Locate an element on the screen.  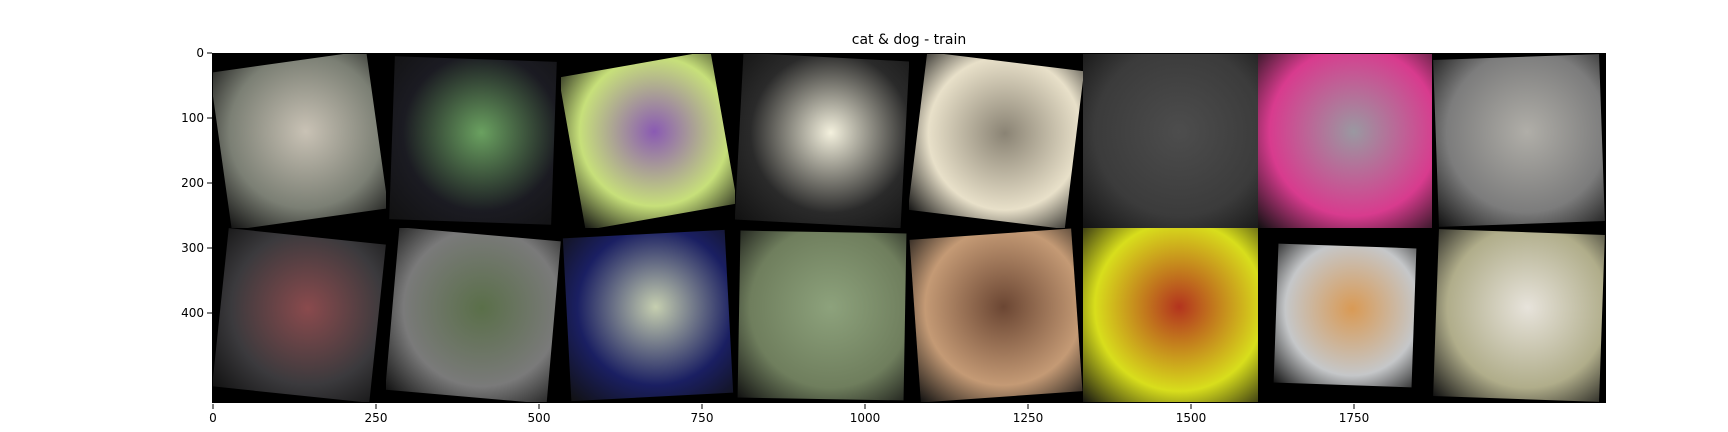
y-tick-label: 0 is located at coordinates (200, 53).